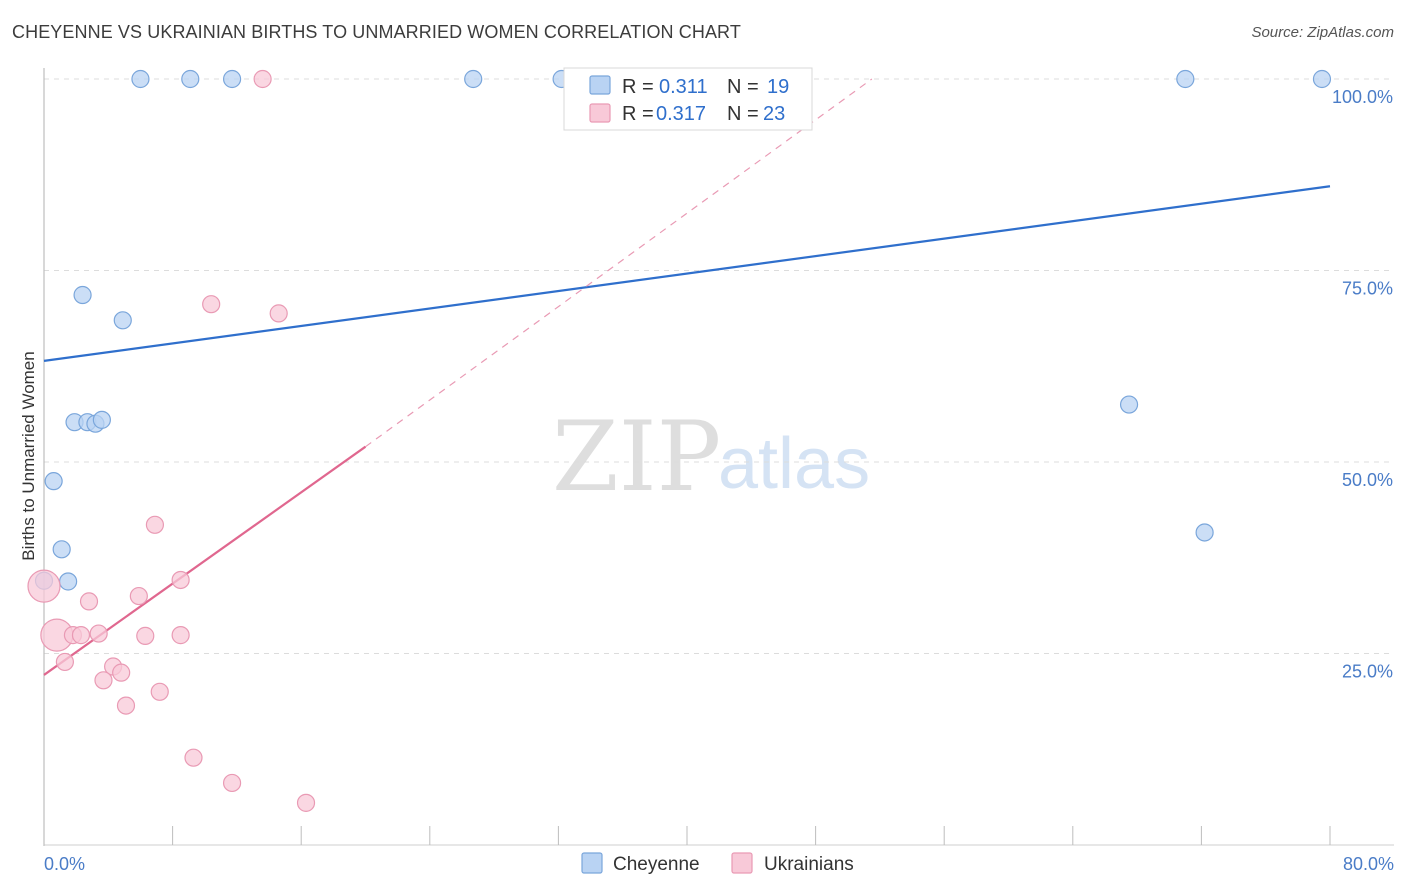  What do you see at coordinates (592, 863) in the screenshot?
I see `bottom-legend-swatch-cheyenne` at bounding box center [592, 863].